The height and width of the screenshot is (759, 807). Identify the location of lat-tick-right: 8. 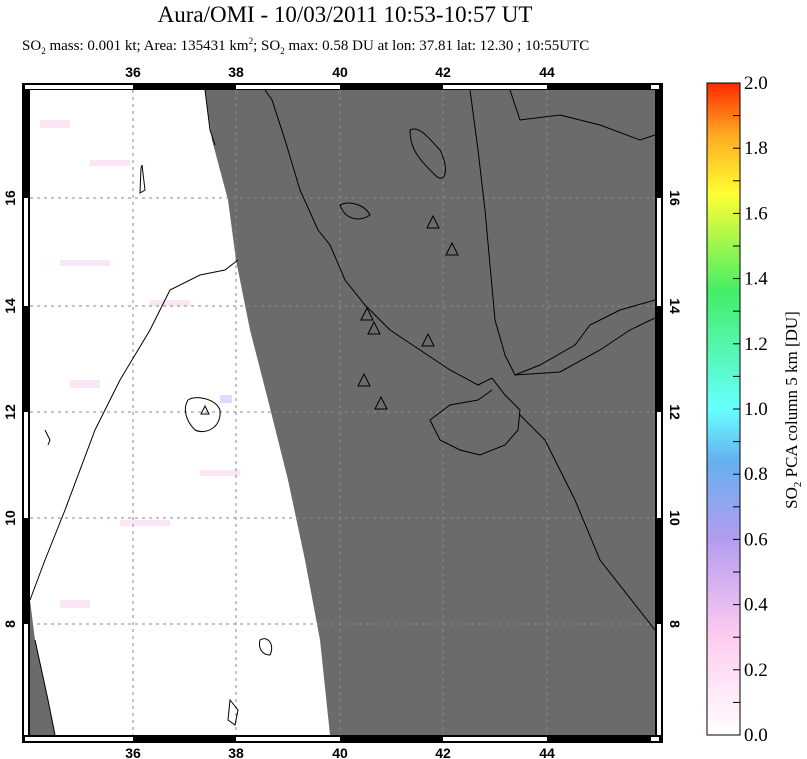
(675, 624).